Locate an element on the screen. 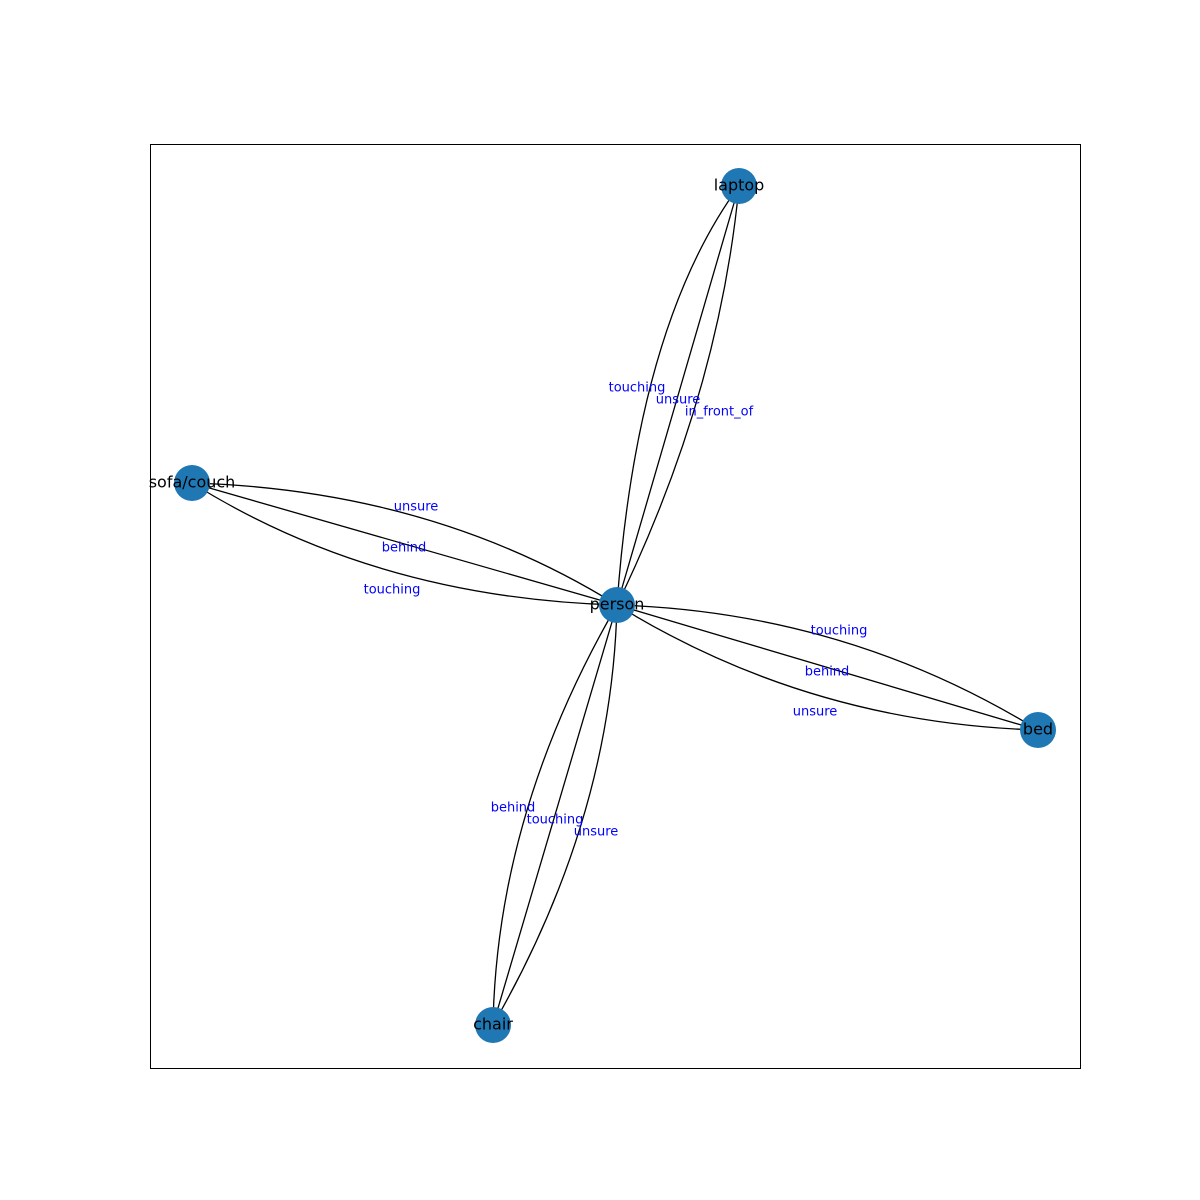 The height and width of the screenshot is (1200, 1200). node-label-laptop: laptop is located at coordinates (739, 185).